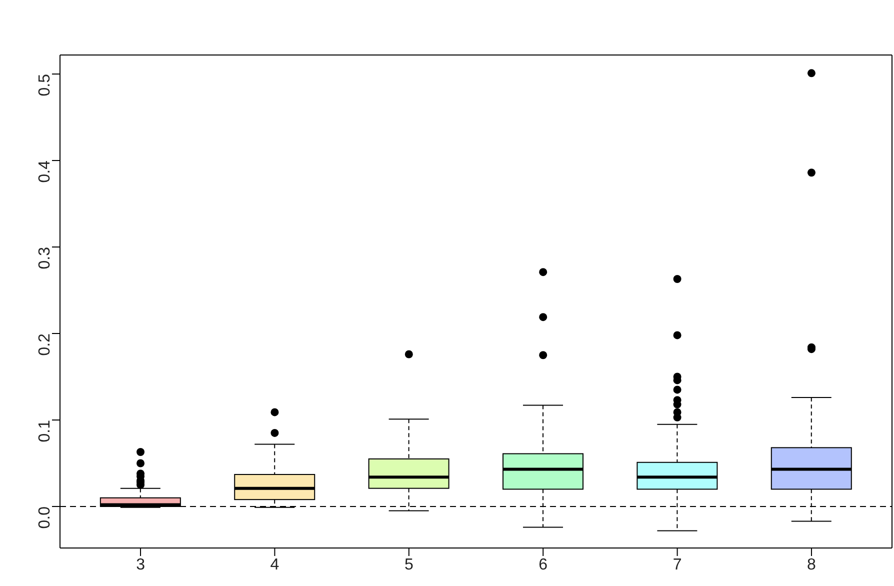  I want to click on y-tick-label: 0.4, so click(45, 171).